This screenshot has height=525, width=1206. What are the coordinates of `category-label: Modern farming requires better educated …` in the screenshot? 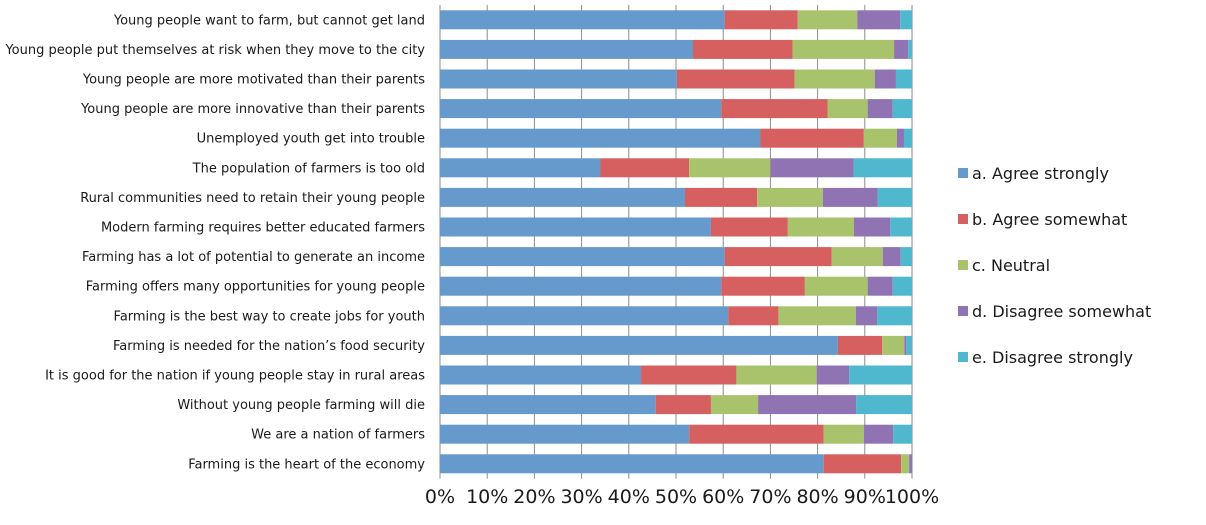 It's located at (263, 228).